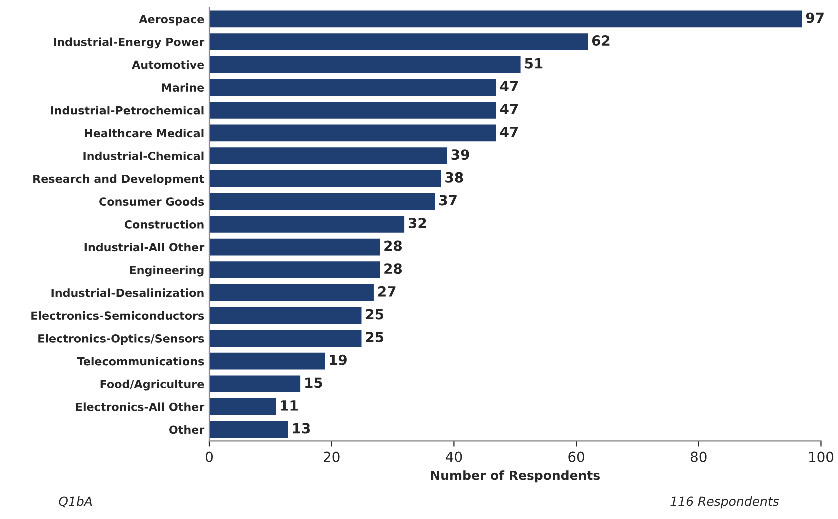  What do you see at coordinates (338, 360) in the screenshot?
I see `data-label: 19` at bounding box center [338, 360].